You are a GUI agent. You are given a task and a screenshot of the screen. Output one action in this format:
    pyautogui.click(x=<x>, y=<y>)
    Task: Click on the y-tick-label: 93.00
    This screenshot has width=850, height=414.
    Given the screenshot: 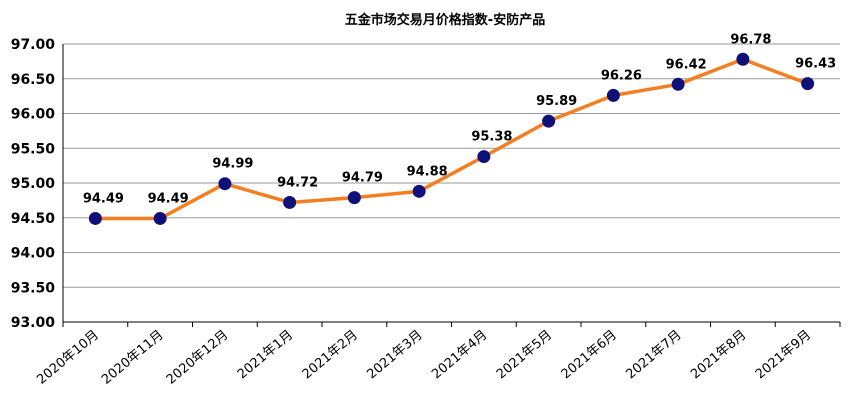 What is the action you would take?
    pyautogui.click(x=33, y=323)
    